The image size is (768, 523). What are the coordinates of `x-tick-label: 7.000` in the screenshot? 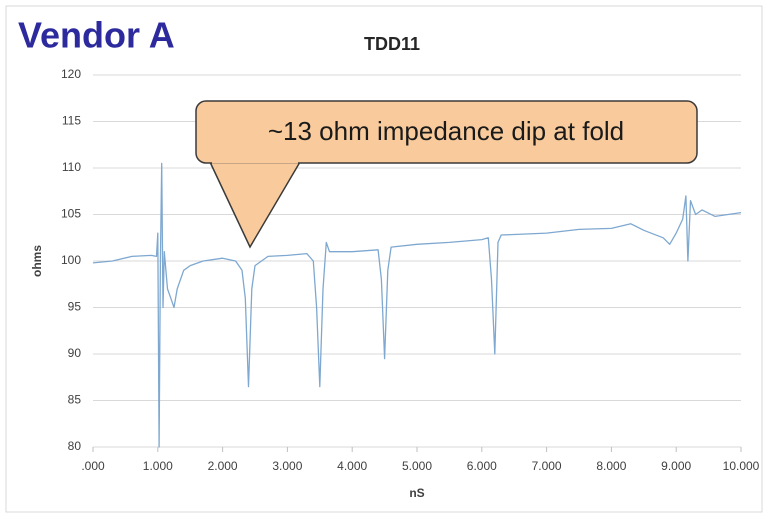 It's located at (547, 466).